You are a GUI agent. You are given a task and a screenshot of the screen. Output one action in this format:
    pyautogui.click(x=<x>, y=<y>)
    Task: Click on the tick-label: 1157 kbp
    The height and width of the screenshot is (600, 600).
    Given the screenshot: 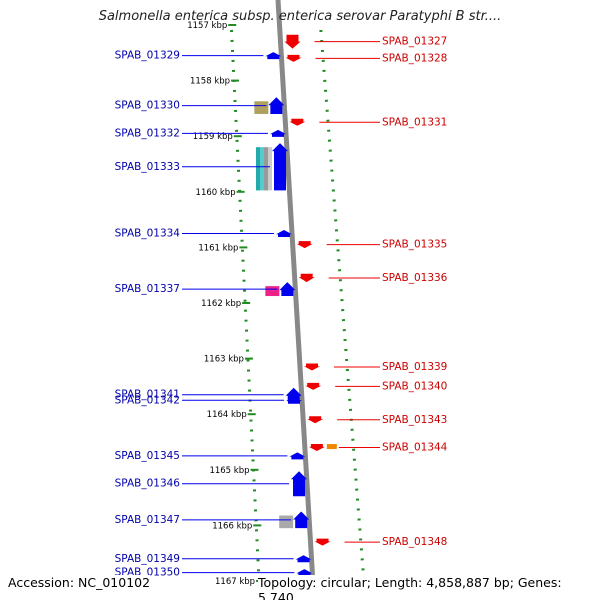 What is the action you would take?
    pyautogui.click(x=207, y=26)
    